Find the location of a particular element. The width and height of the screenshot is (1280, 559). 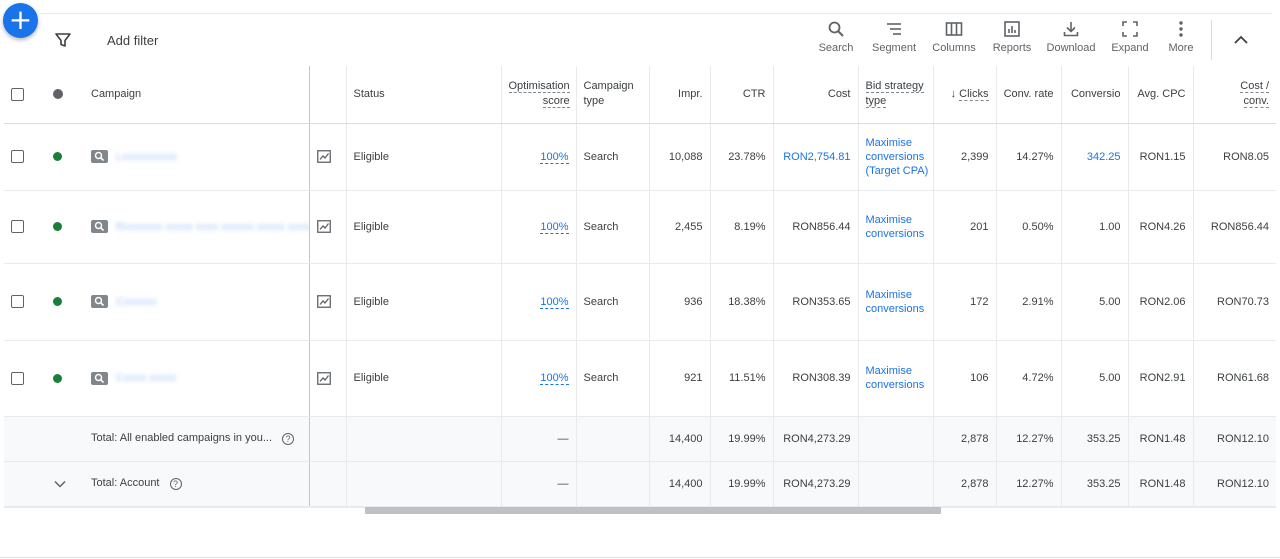

col-campaign-type: Campaign type is located at coordinates (612, 95).